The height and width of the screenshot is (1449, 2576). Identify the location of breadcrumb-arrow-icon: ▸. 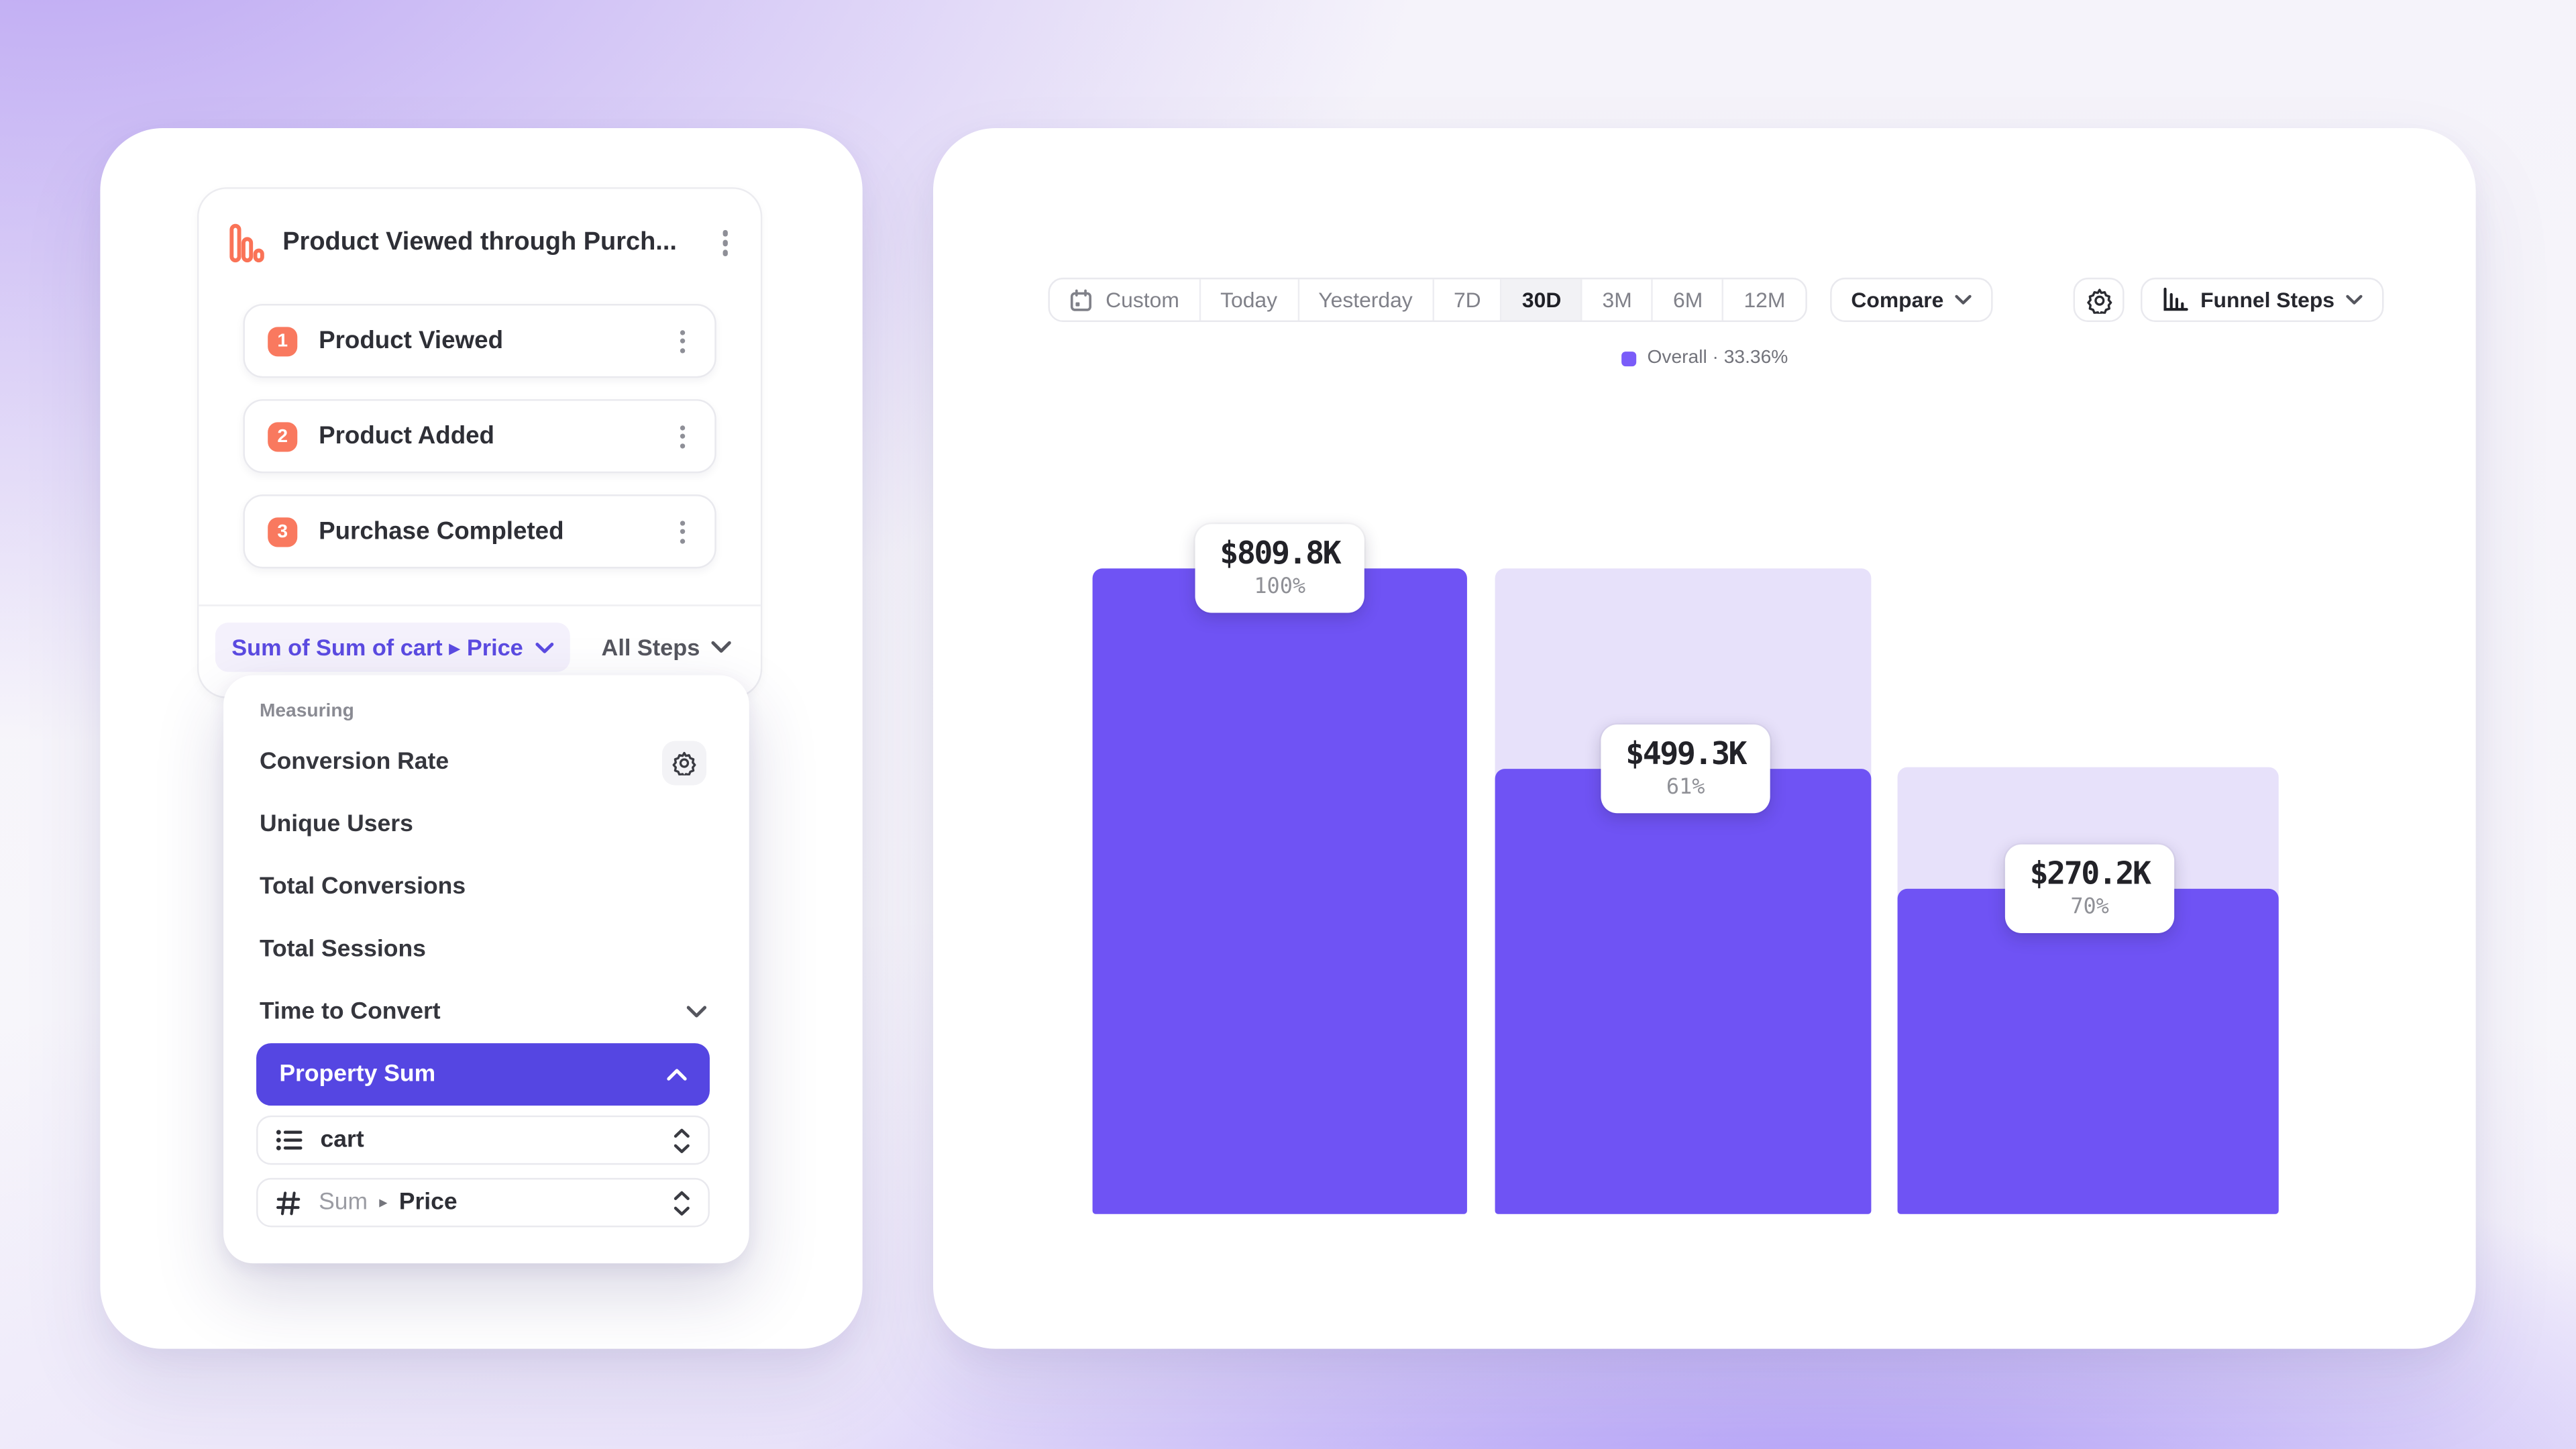
(383, 1202).